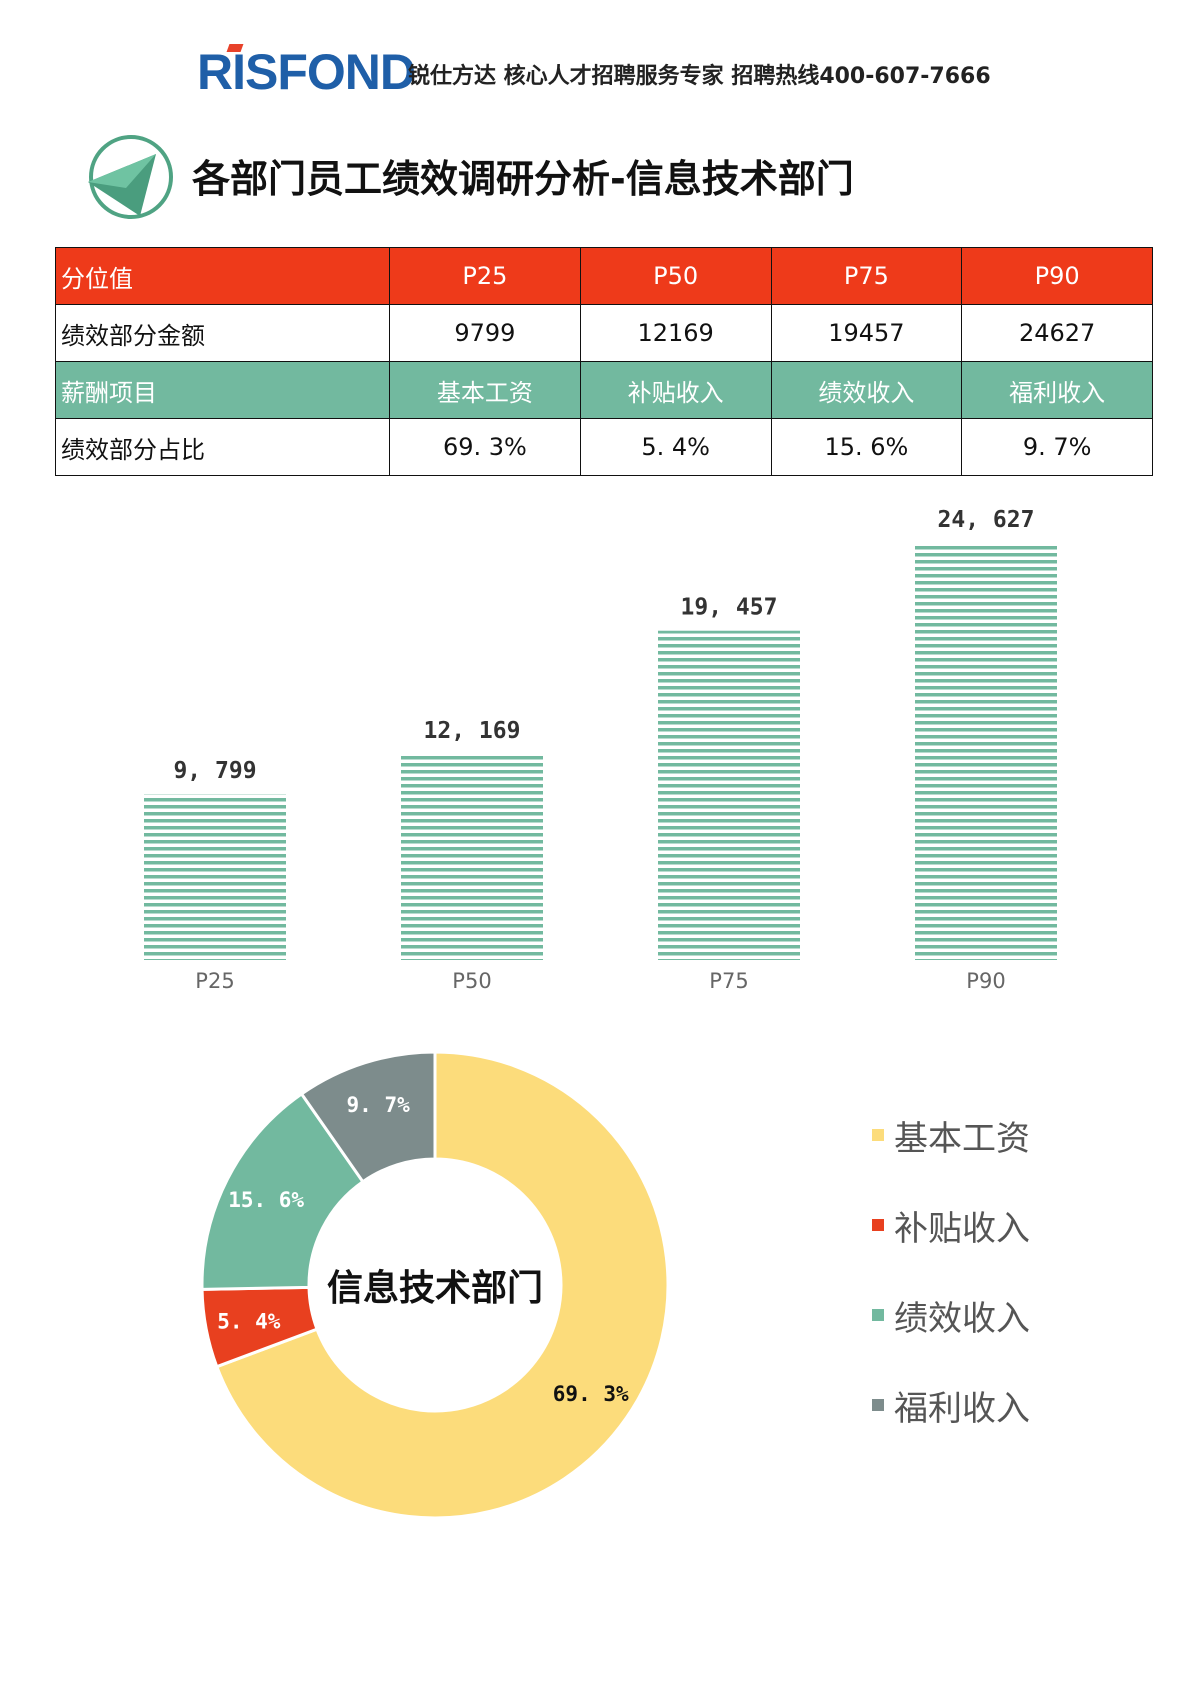 This screenshot has height=1698, width=1200. Describe the element at coordinates (472, 857) in the screenshot. I see `bar-p50` at that location.